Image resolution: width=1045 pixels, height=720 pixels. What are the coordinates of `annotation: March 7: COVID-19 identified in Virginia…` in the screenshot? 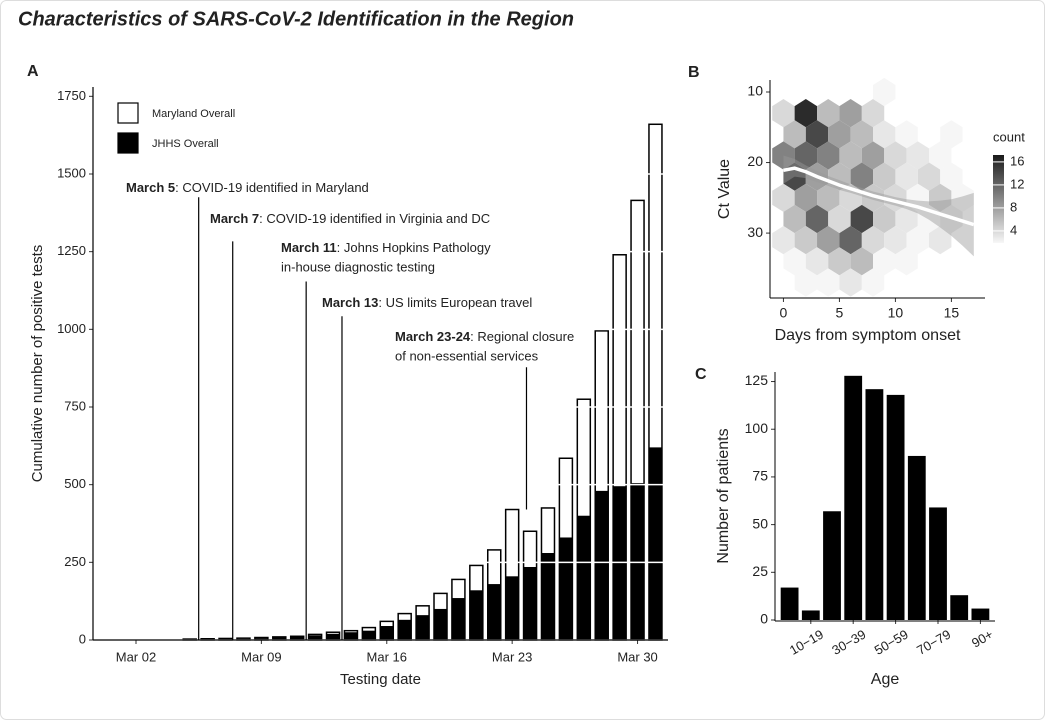 It's located at (350, 218).